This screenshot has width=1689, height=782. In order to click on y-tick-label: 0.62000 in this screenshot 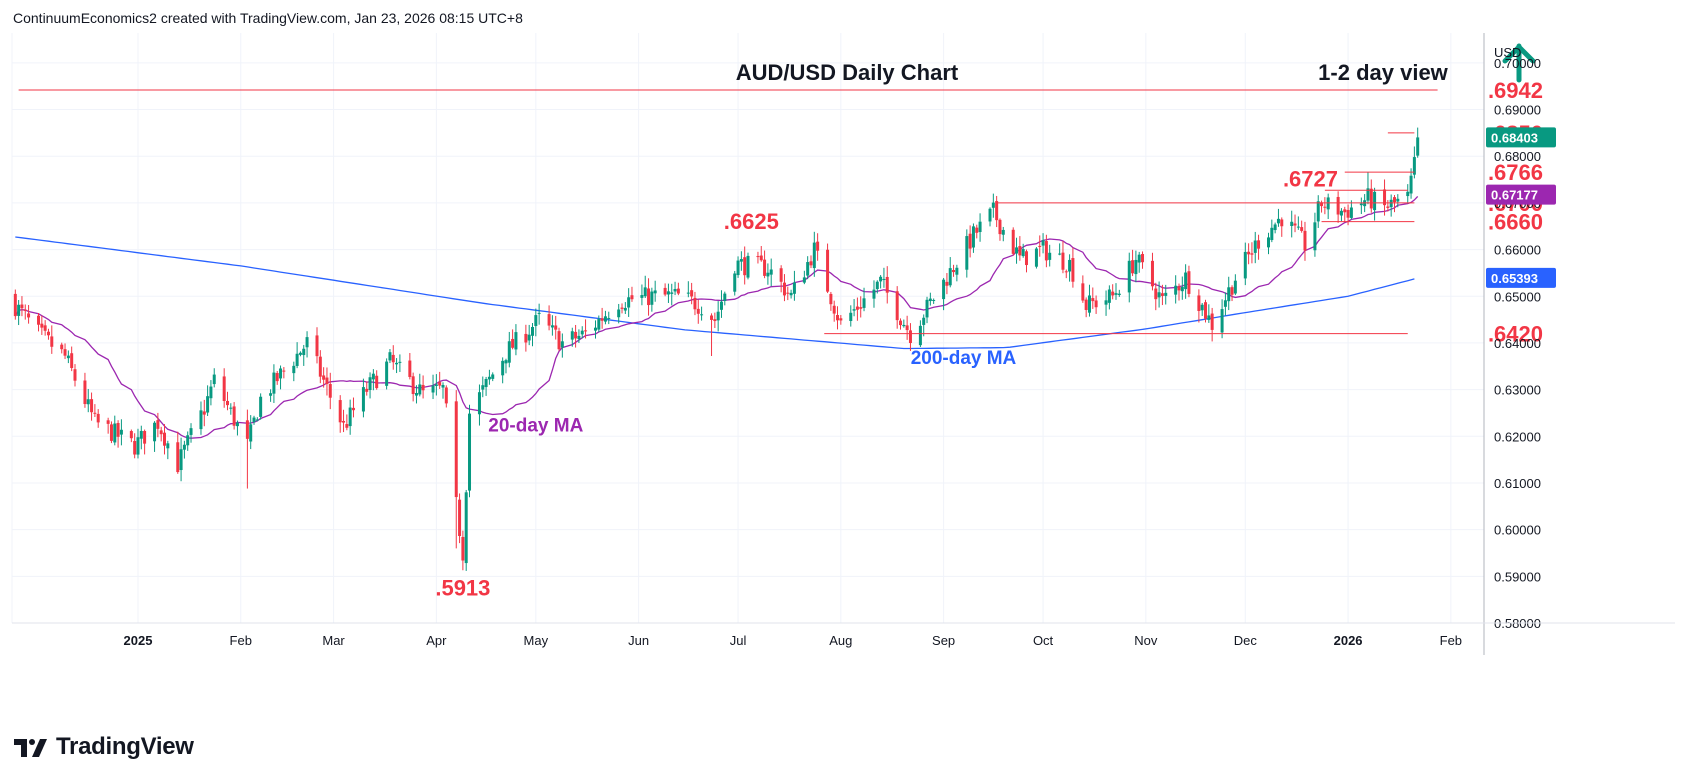, I will do `click(1517, 436)`.